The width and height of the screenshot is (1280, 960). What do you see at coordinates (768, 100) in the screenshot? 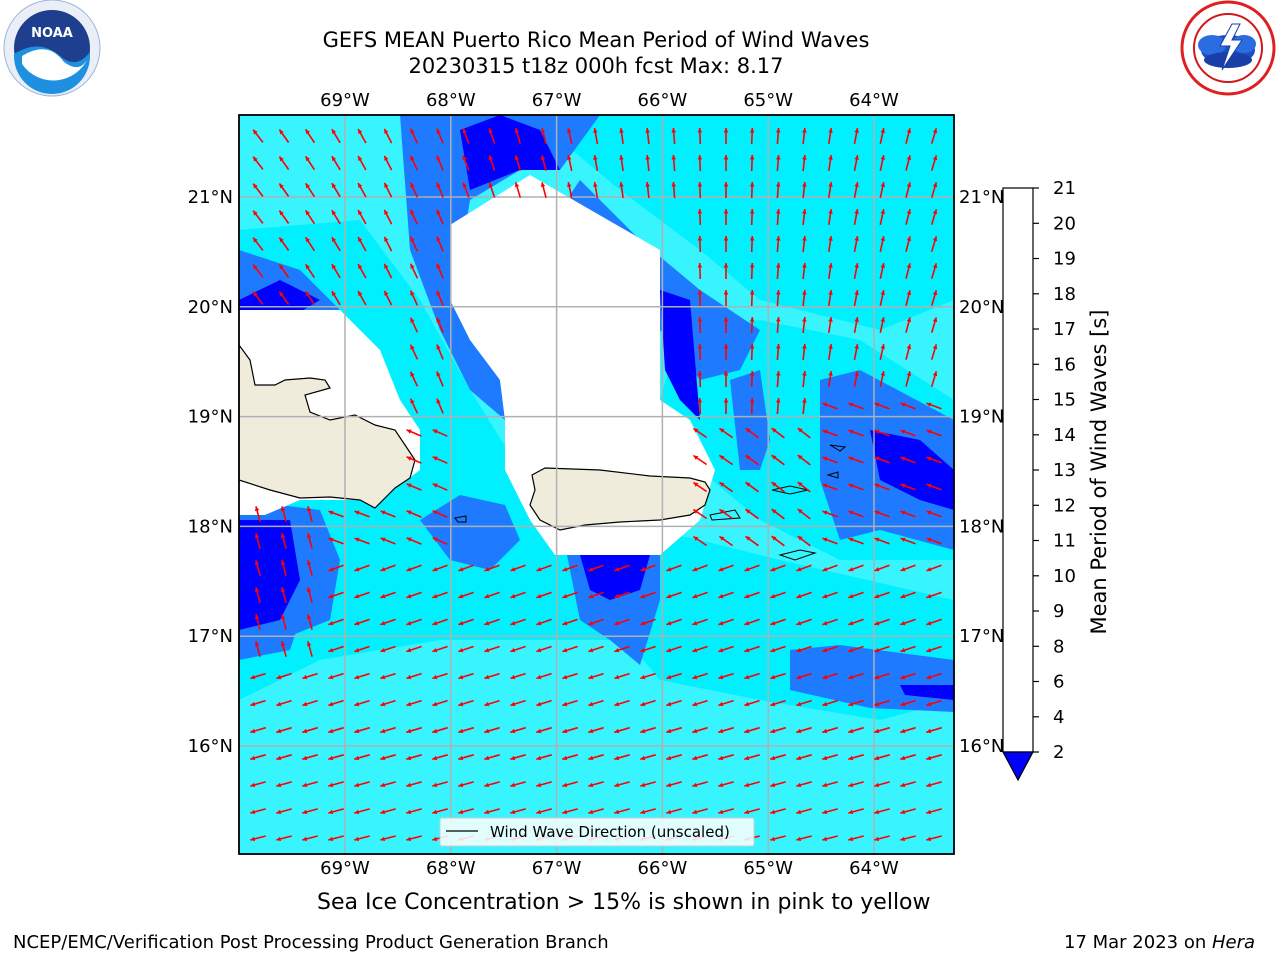
I see `lon-label-top: 65°W` at bounding box center [768, 100].